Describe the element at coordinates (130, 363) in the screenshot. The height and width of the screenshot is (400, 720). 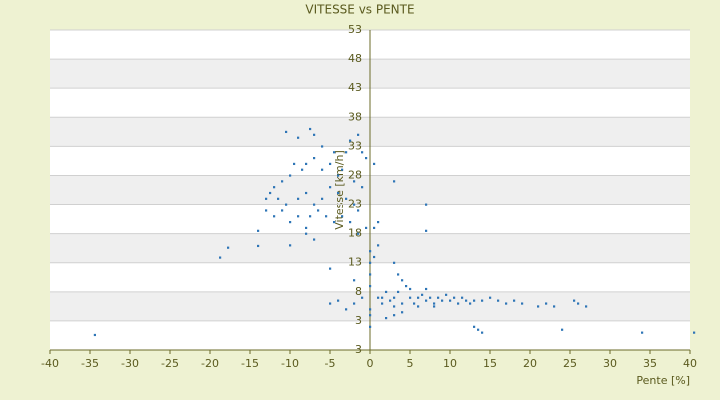
I see `x-tick-label: -30` at that location.